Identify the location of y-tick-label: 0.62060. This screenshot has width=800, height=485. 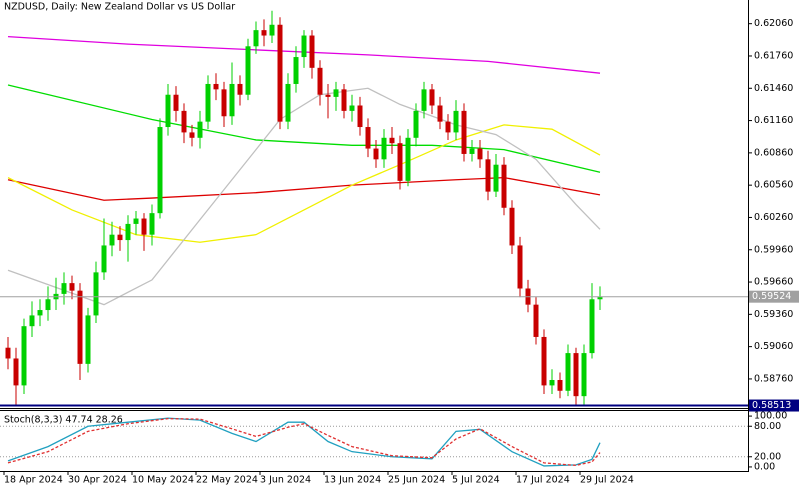
(773, 23).